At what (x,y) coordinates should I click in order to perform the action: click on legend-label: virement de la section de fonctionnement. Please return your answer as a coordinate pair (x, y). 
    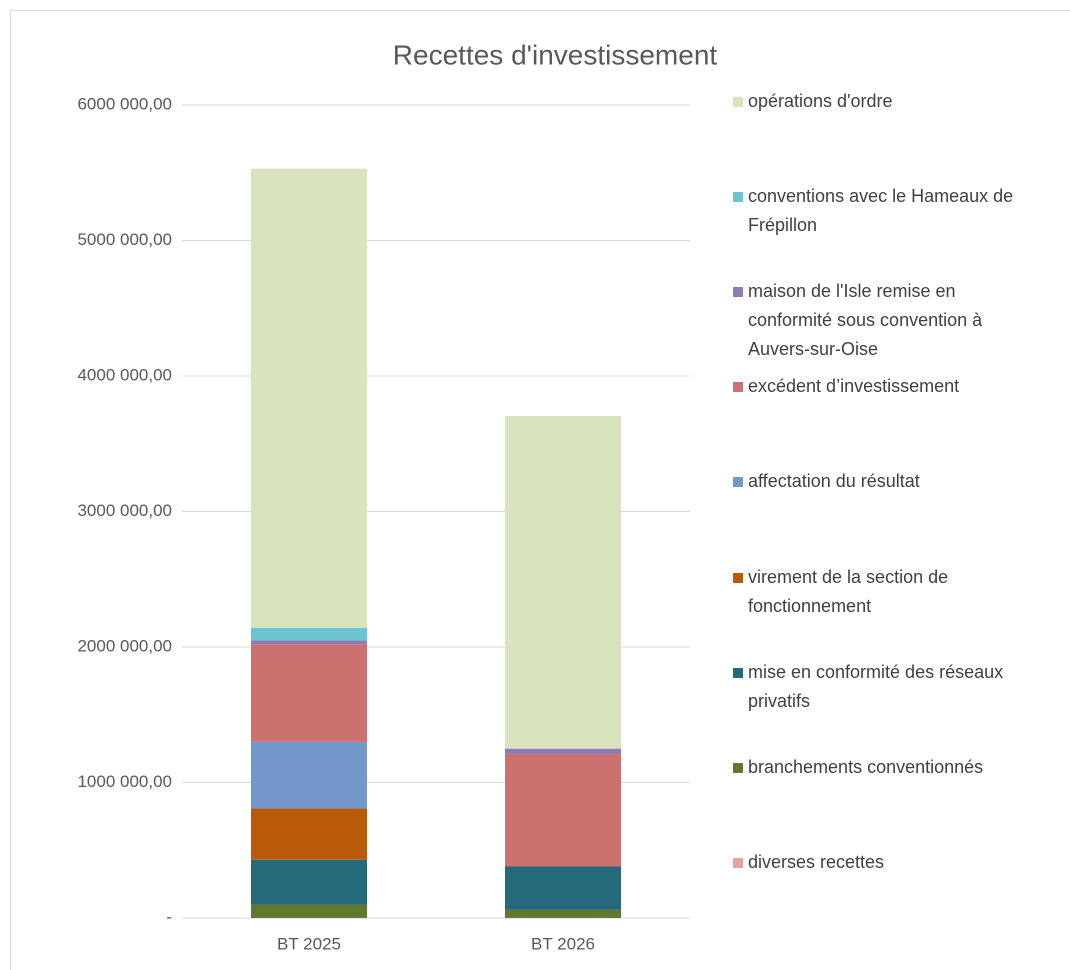
    Looking at the image, I should click on (848, 591).